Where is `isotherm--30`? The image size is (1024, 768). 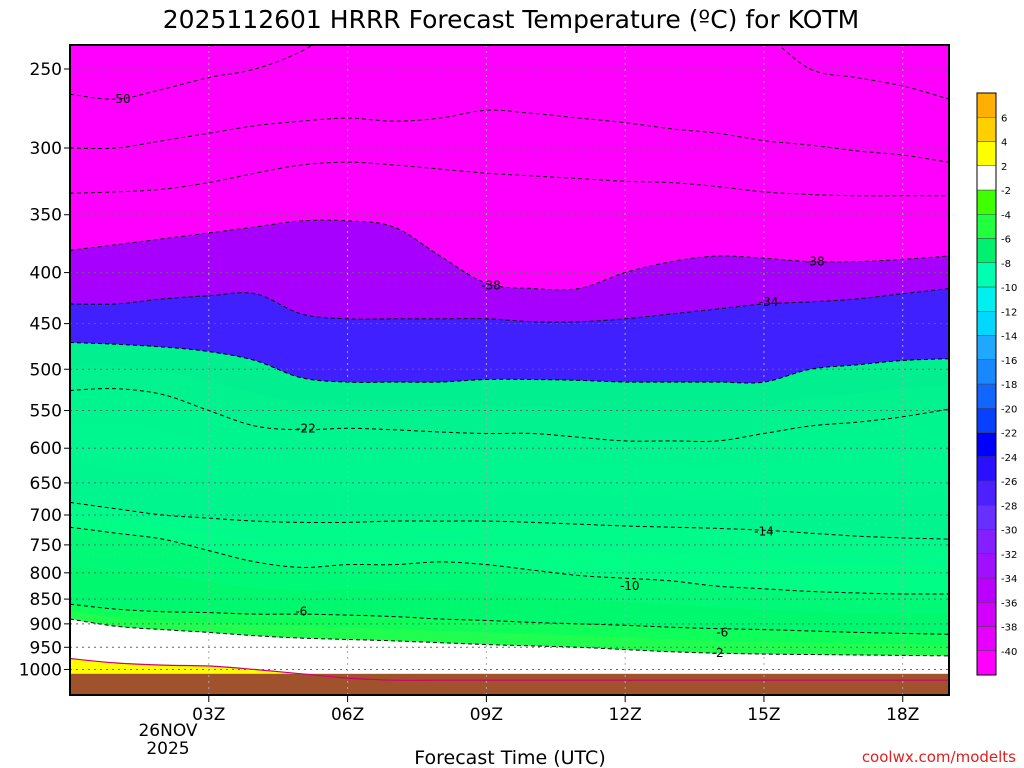 isotherm--30 is located at coordinates (509, 362).